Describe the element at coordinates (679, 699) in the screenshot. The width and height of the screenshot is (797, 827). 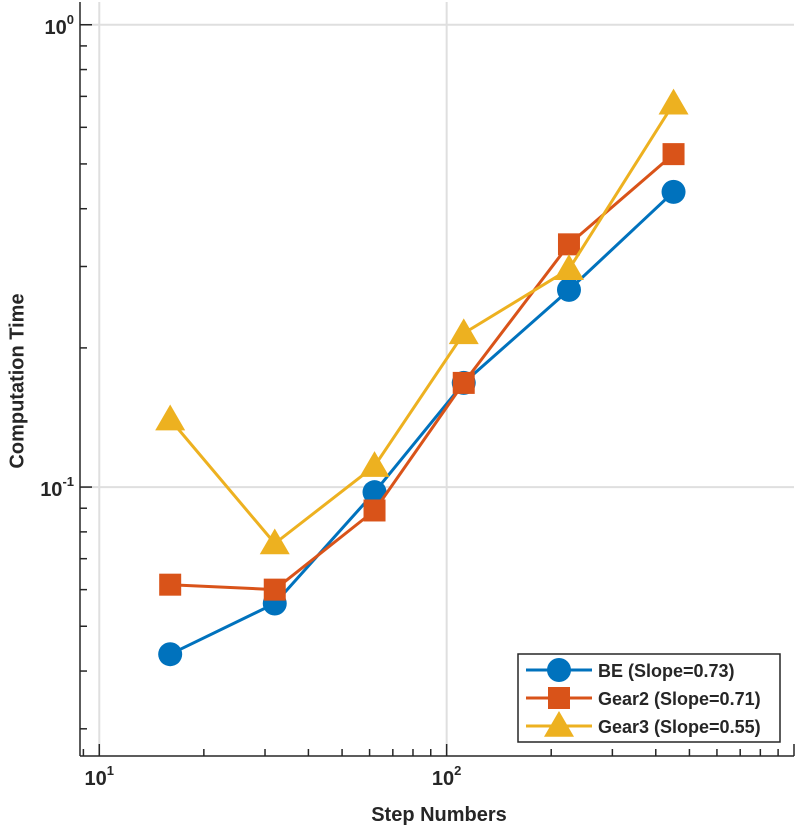
I see `legend-label: Gear2 (Slope=0.71)` at that location.